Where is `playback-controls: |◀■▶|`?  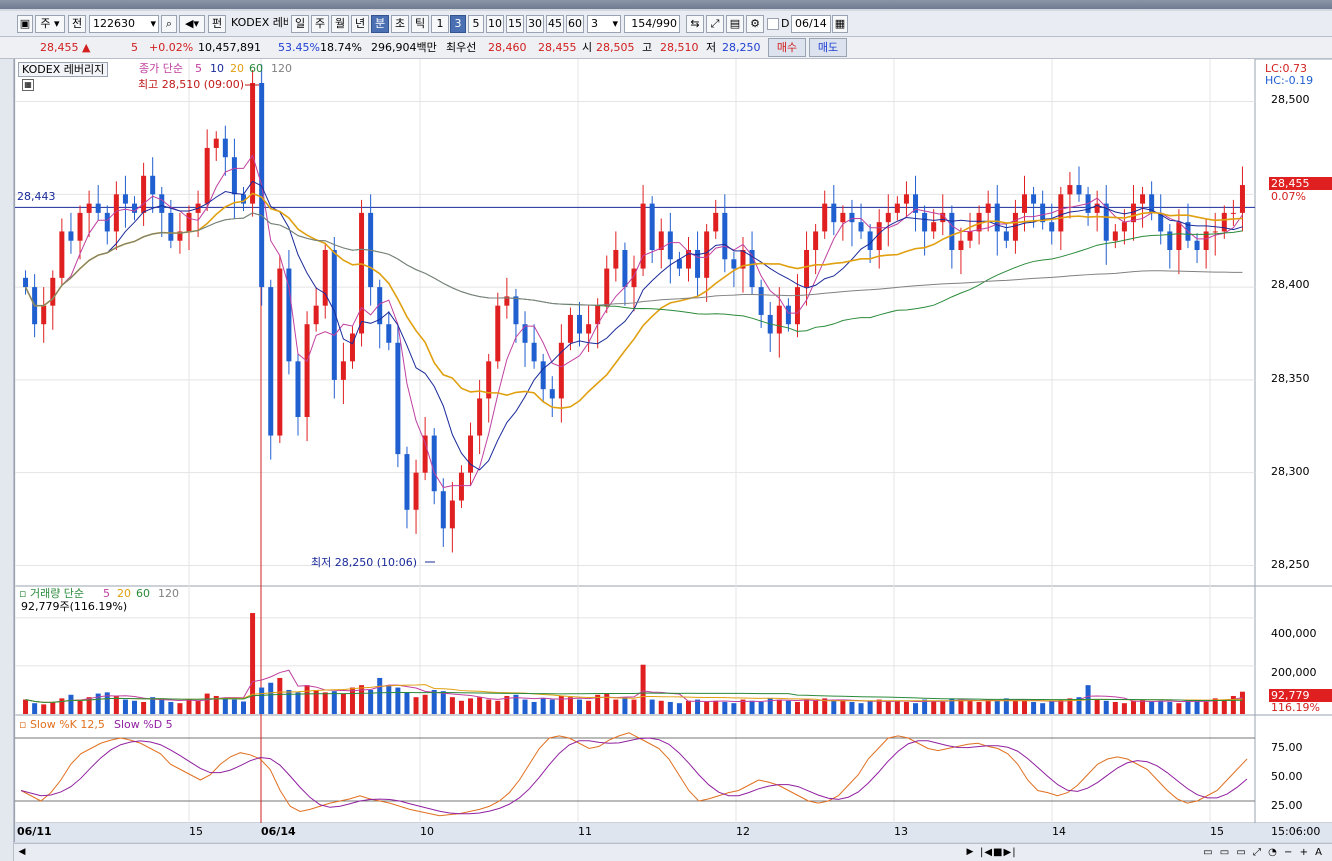
playback-controls: |◀■▶| is located at coordinates (998, 852).